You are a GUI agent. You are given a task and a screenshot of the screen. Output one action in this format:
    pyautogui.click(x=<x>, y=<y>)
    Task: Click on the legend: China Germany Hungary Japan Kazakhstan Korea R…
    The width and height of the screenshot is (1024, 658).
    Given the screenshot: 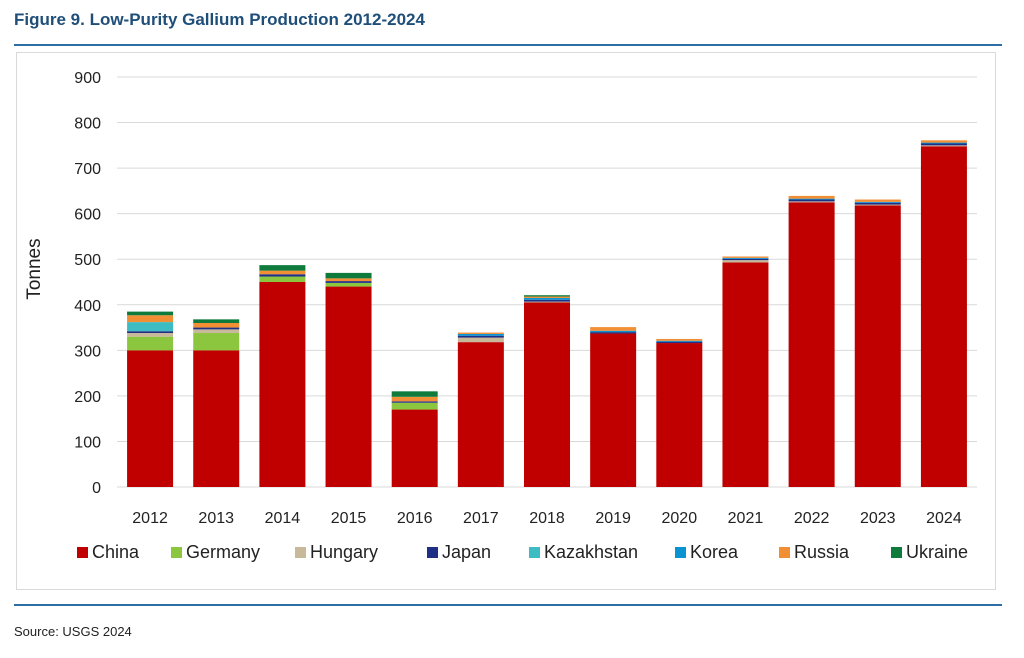 What is the action you would take?
    pyautogui.click(x=522, y=552)
    